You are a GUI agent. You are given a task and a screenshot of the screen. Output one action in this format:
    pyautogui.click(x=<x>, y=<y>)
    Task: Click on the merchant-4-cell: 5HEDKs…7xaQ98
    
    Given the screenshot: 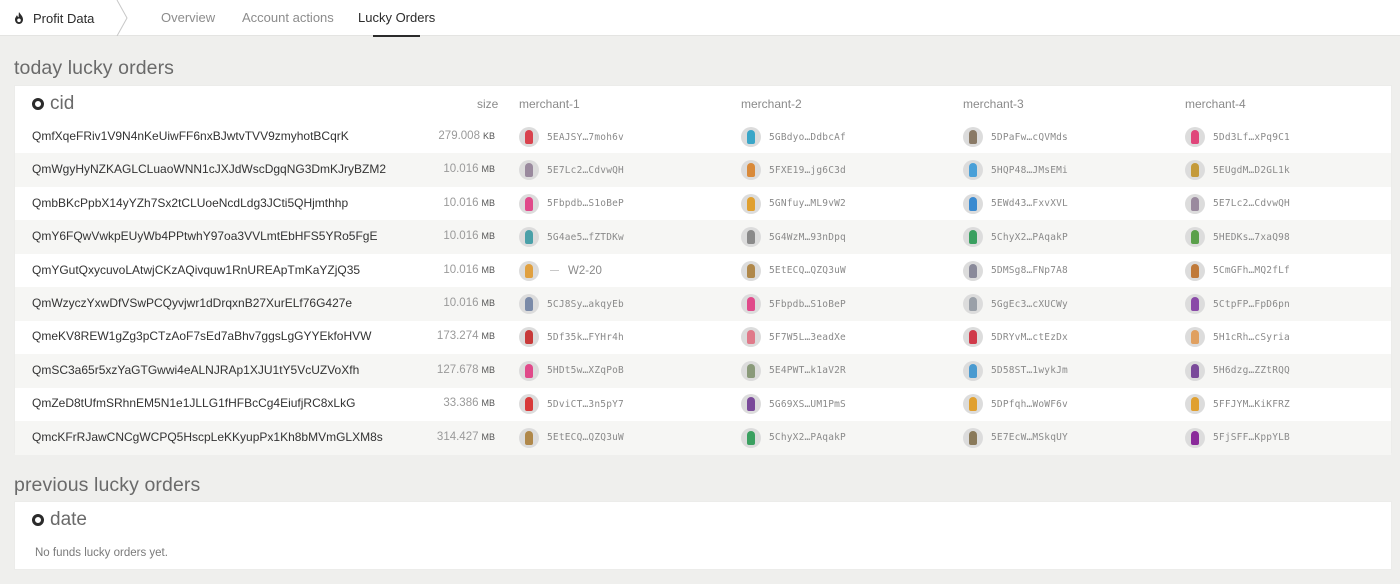 What is the action you would take?
    pyautogui.click(x=1237, y=237)
    